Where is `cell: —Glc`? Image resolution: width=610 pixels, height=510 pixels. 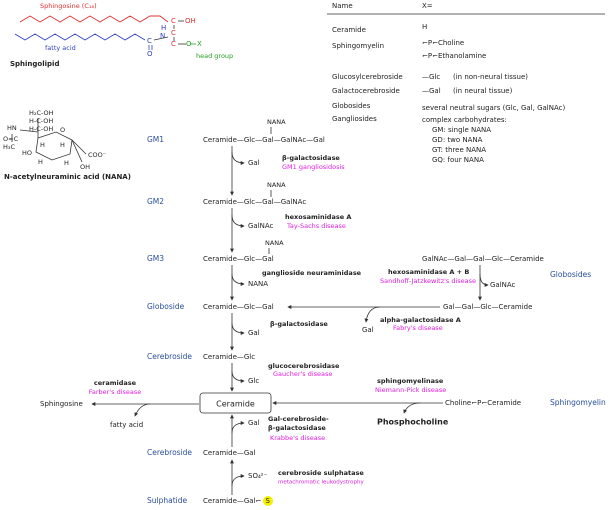
cell: —Glc is located at coordinates (431, 77).